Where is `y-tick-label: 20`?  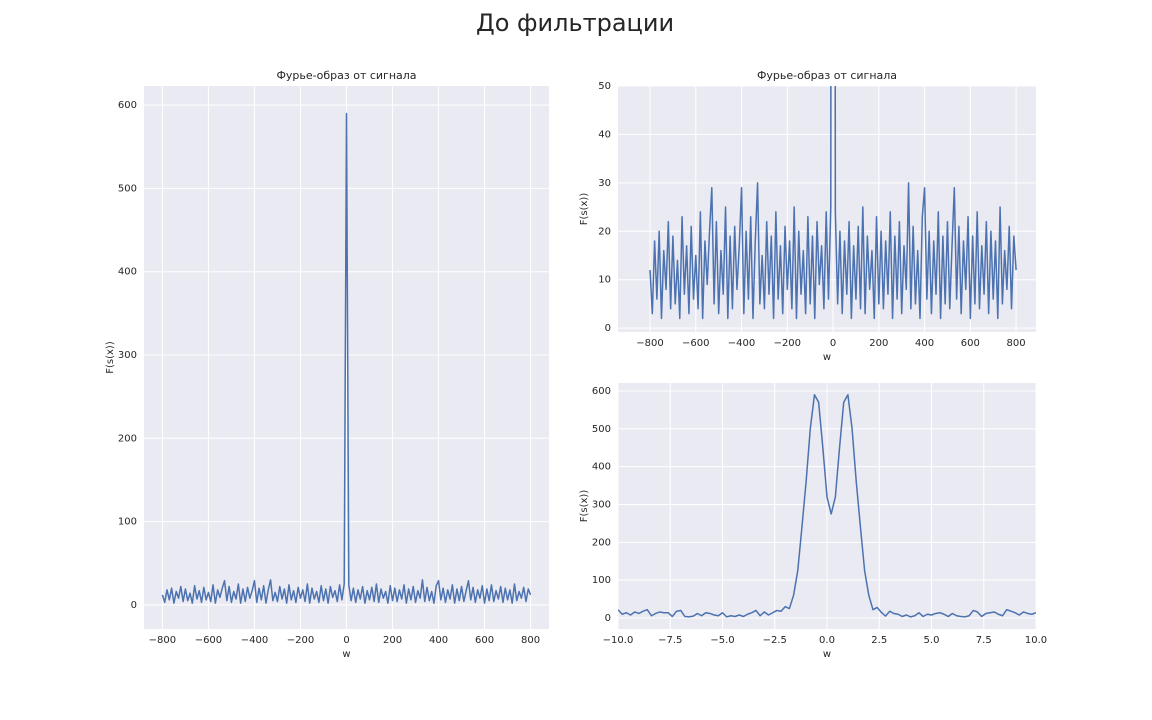
y-tick-label: 20 is located at coordinates (604, 231).